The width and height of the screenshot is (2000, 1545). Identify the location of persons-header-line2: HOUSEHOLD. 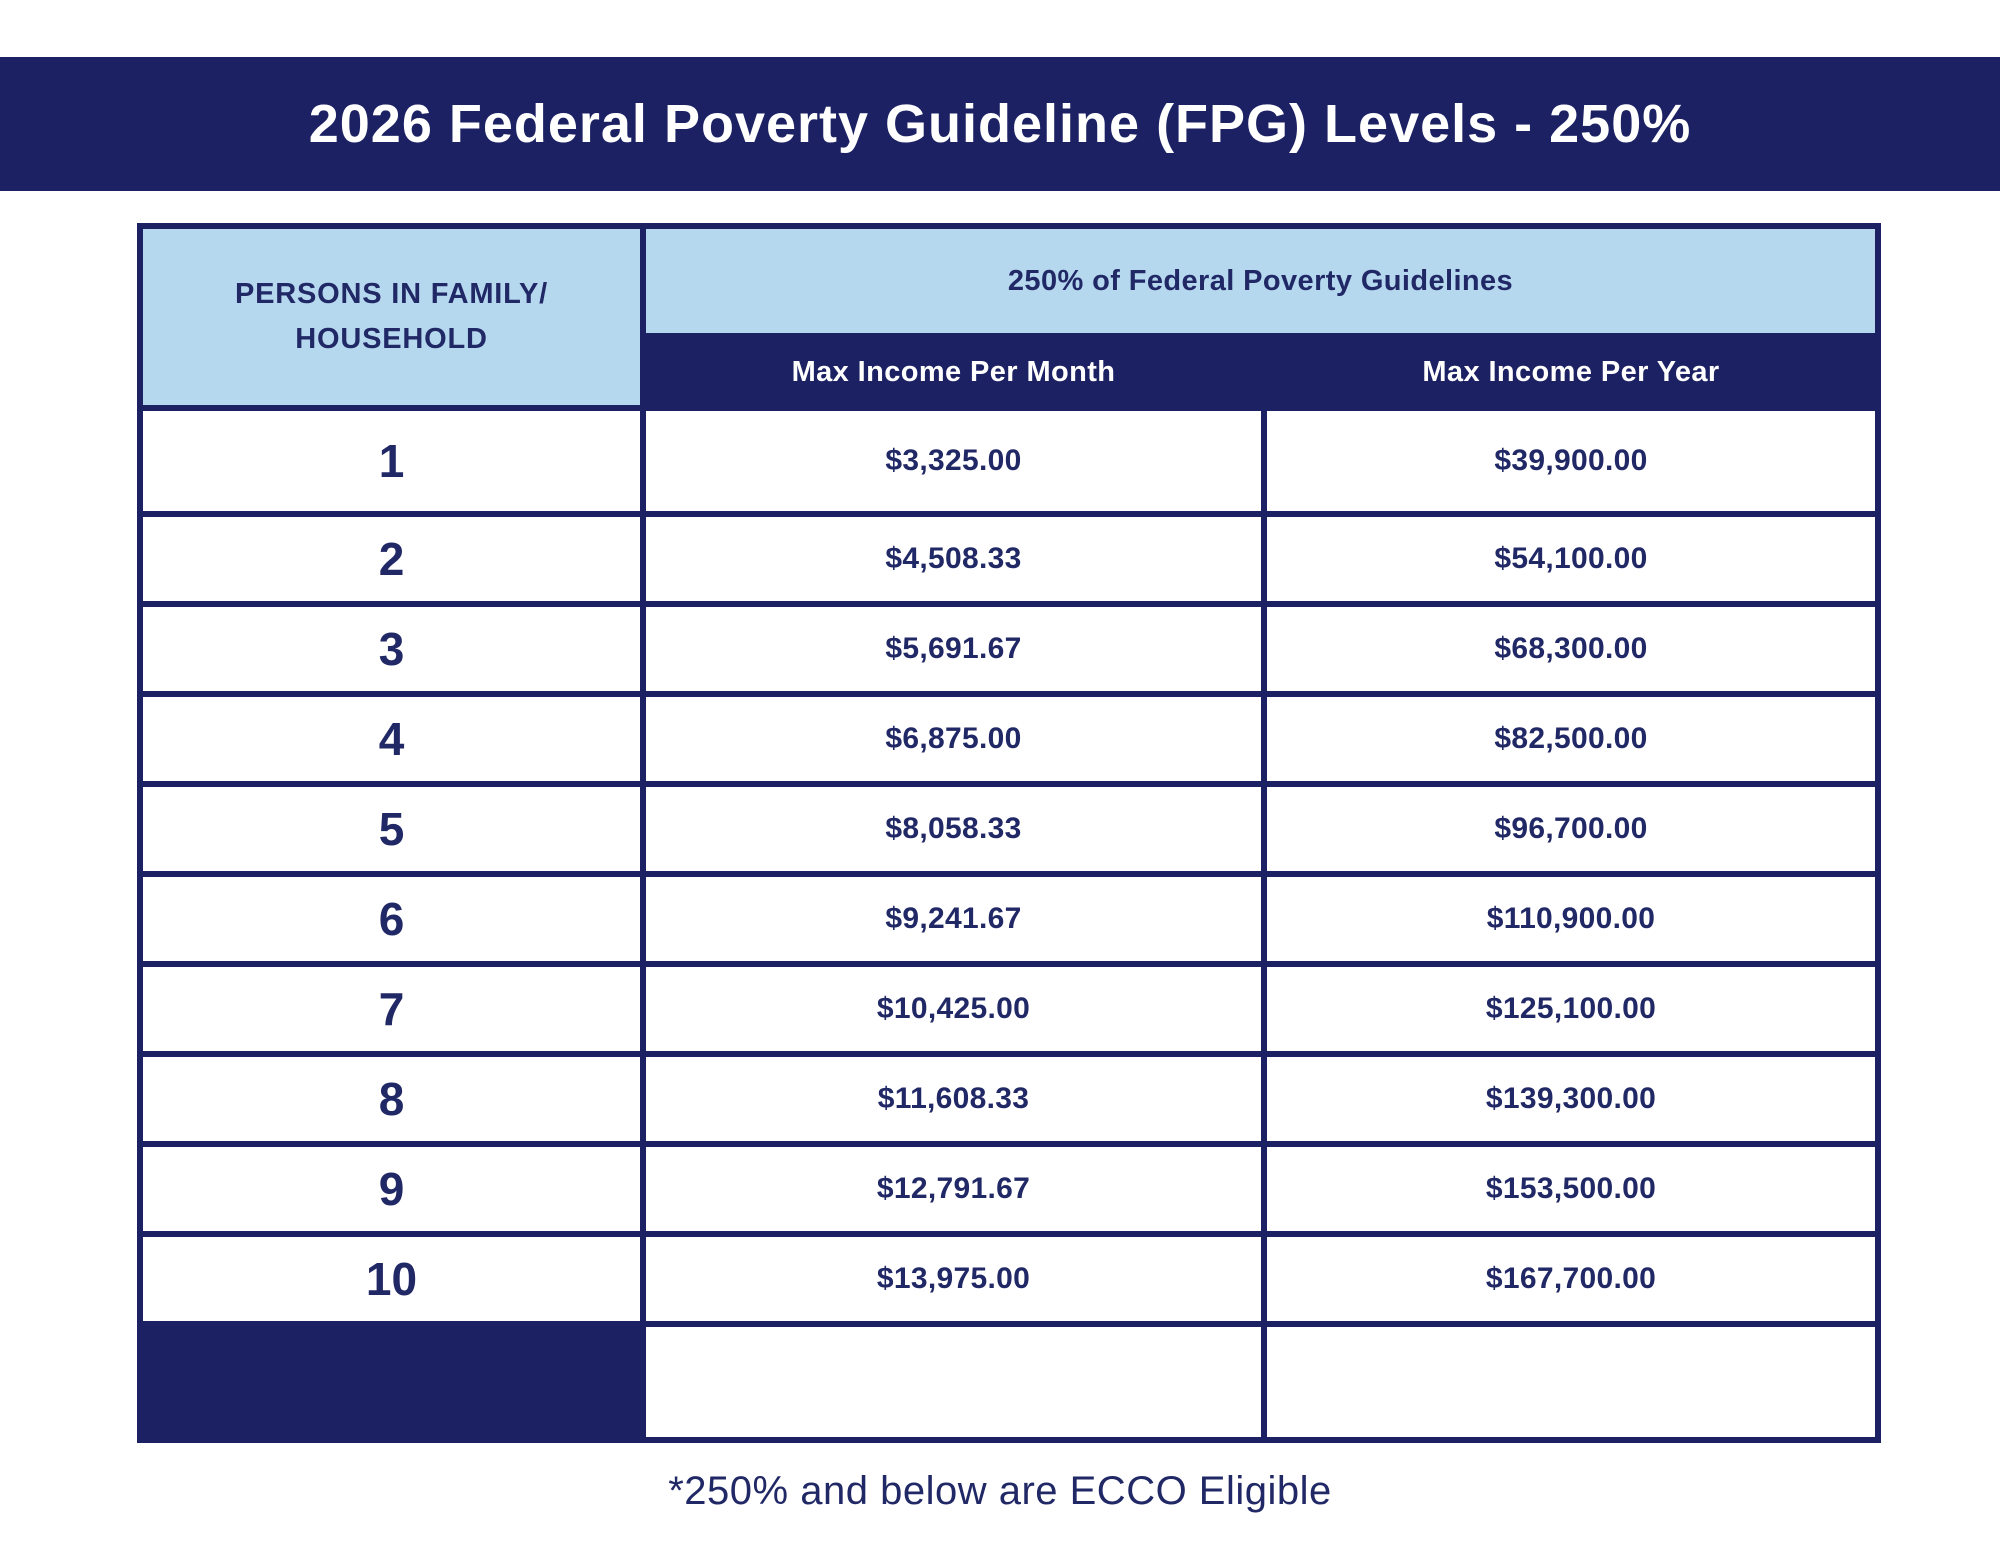
(391, 339).